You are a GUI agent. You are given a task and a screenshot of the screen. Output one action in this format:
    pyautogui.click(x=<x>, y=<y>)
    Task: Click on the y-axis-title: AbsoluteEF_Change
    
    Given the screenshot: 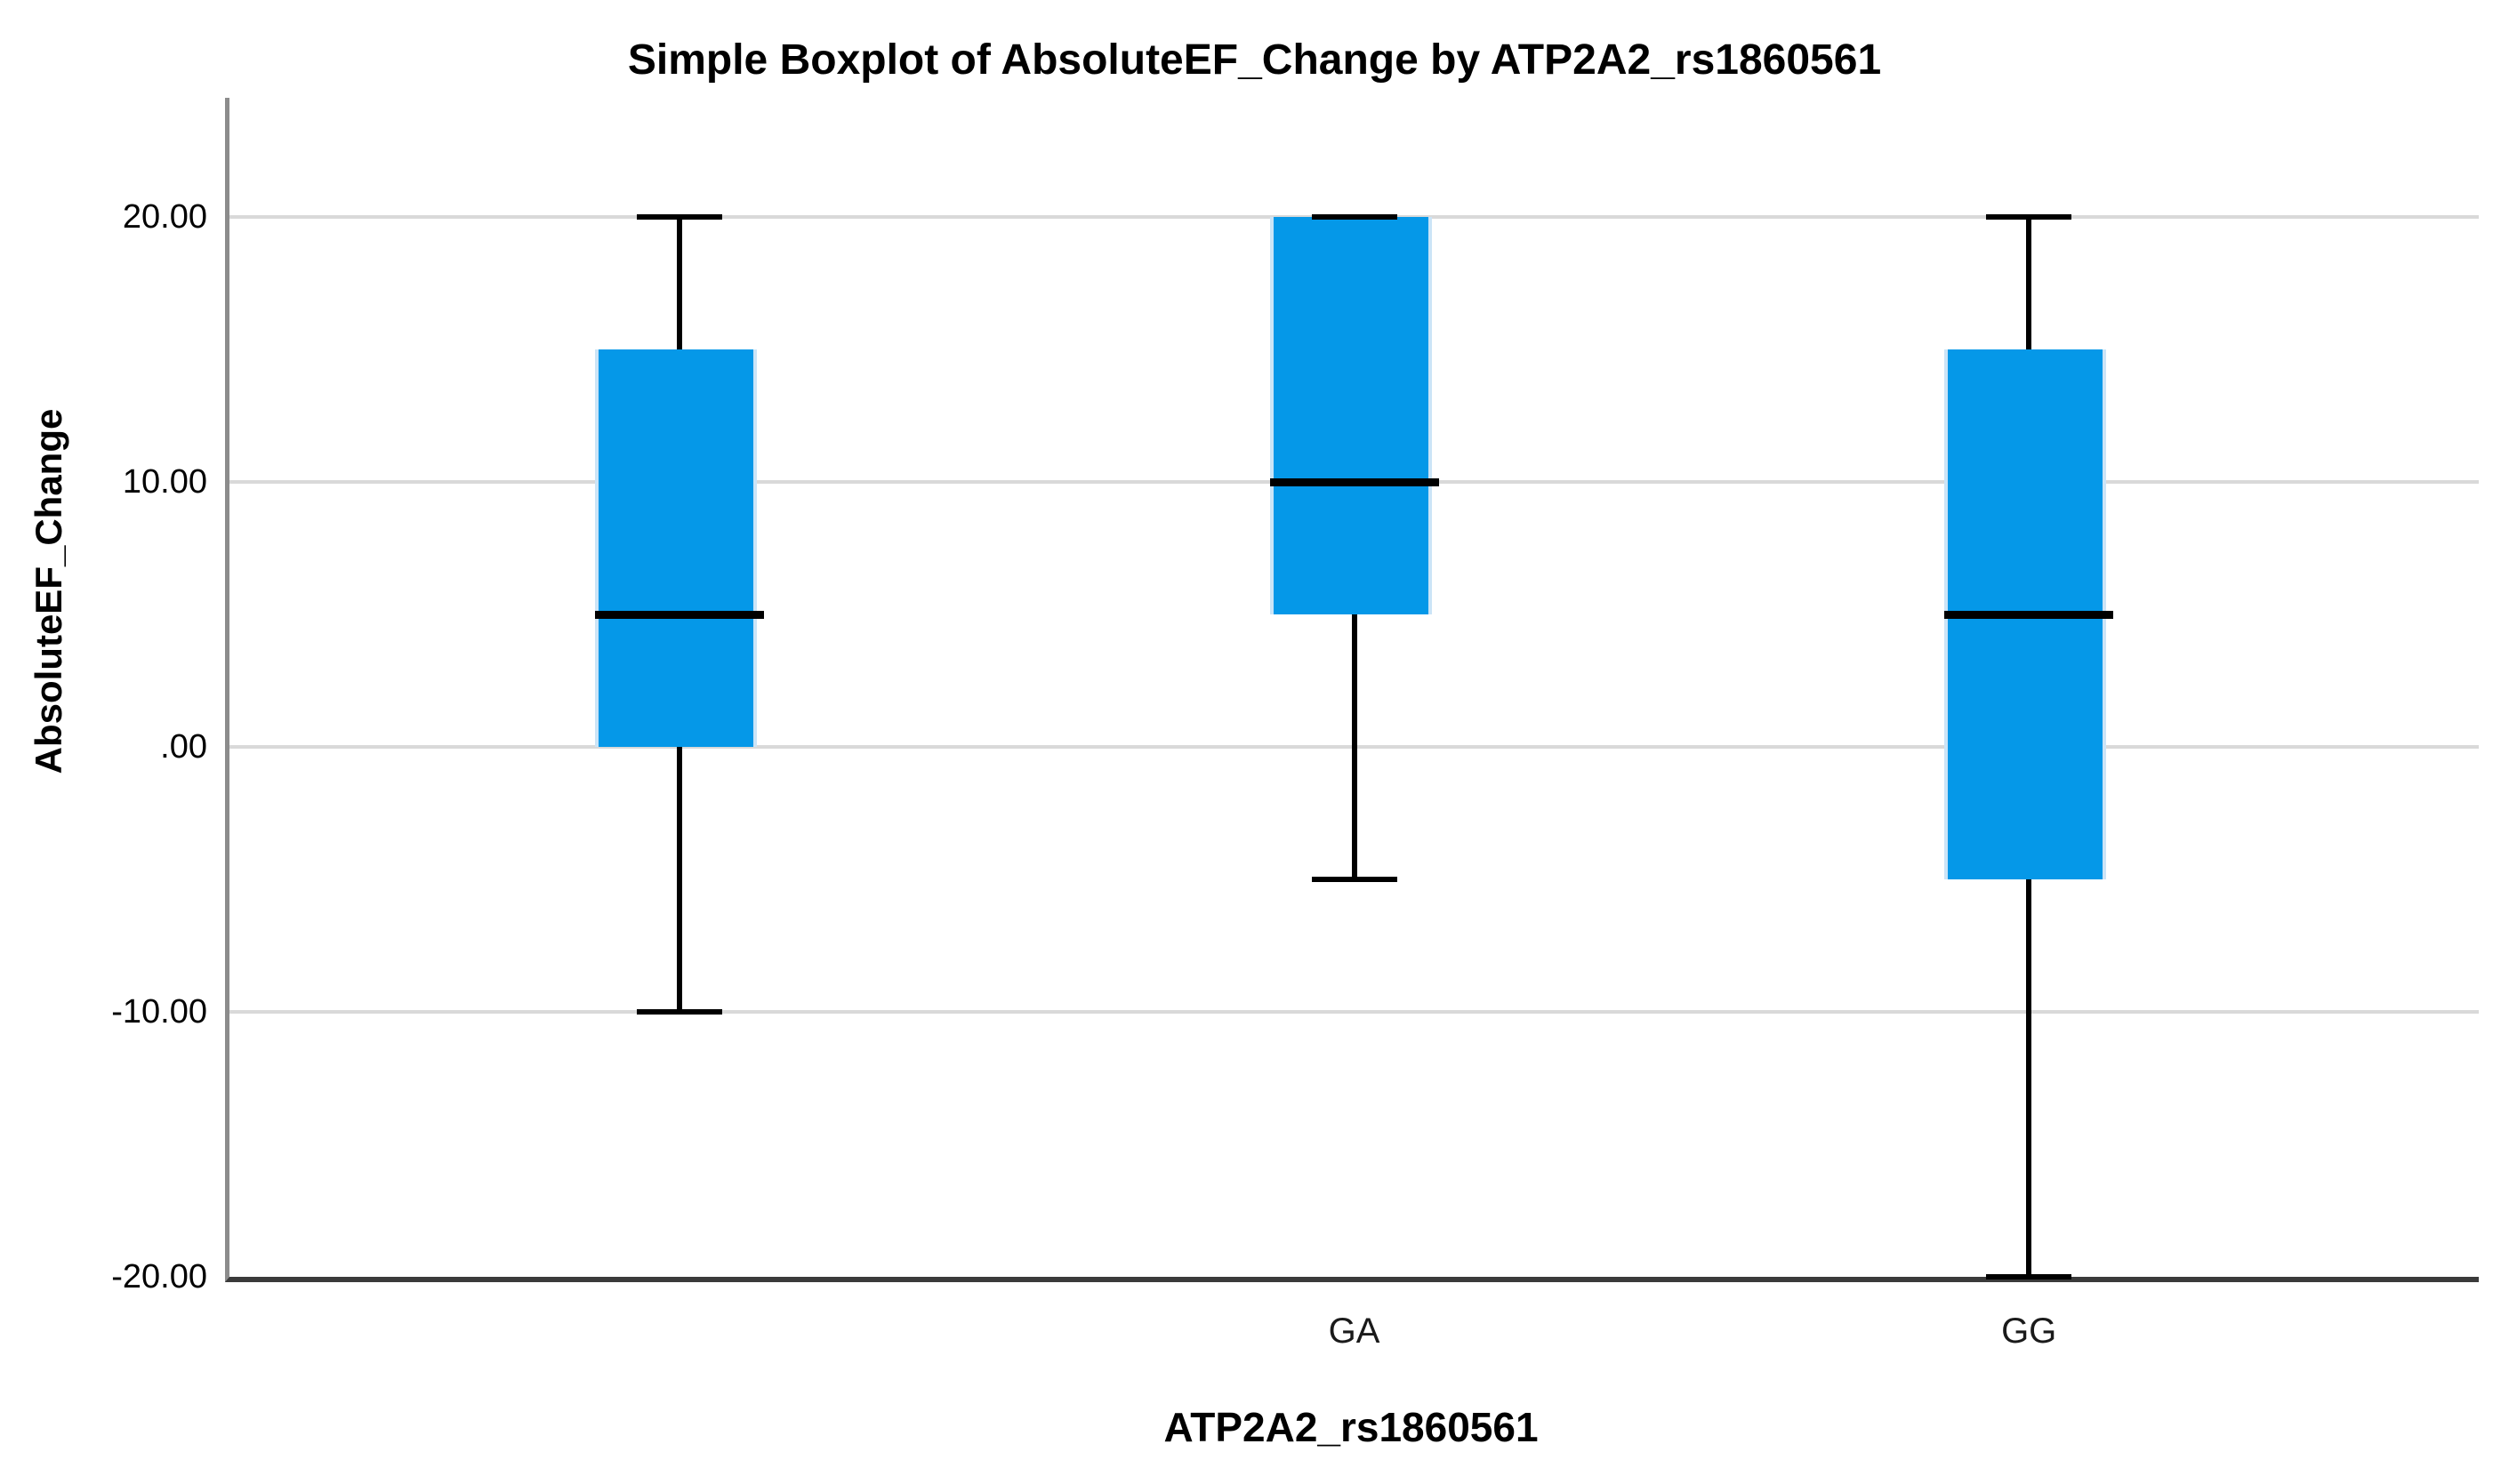 What is the action you would take?
    pyautogui.click(x=48, y=591)
    